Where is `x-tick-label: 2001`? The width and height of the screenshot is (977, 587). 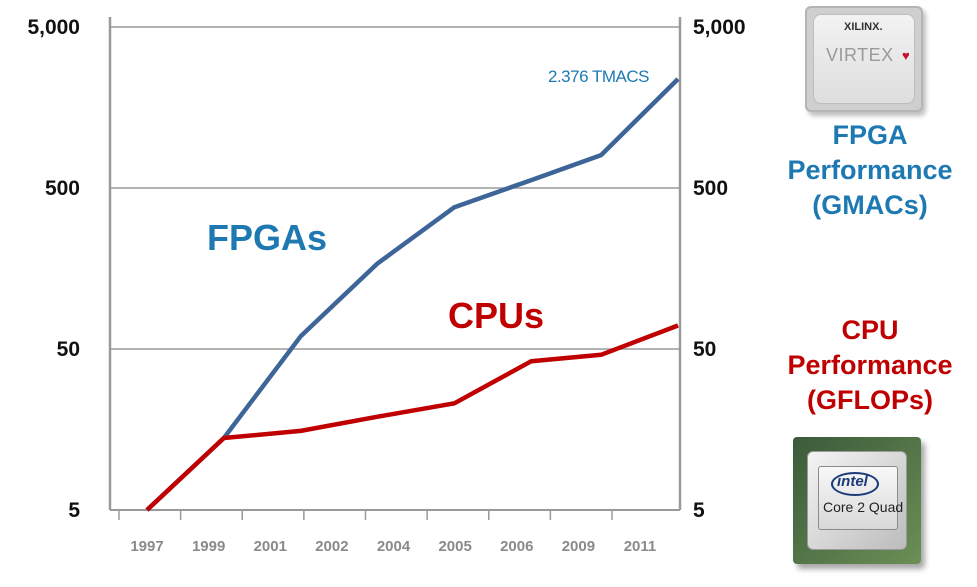 x-tick-label: 2001 is located at coordinates (270, 546).